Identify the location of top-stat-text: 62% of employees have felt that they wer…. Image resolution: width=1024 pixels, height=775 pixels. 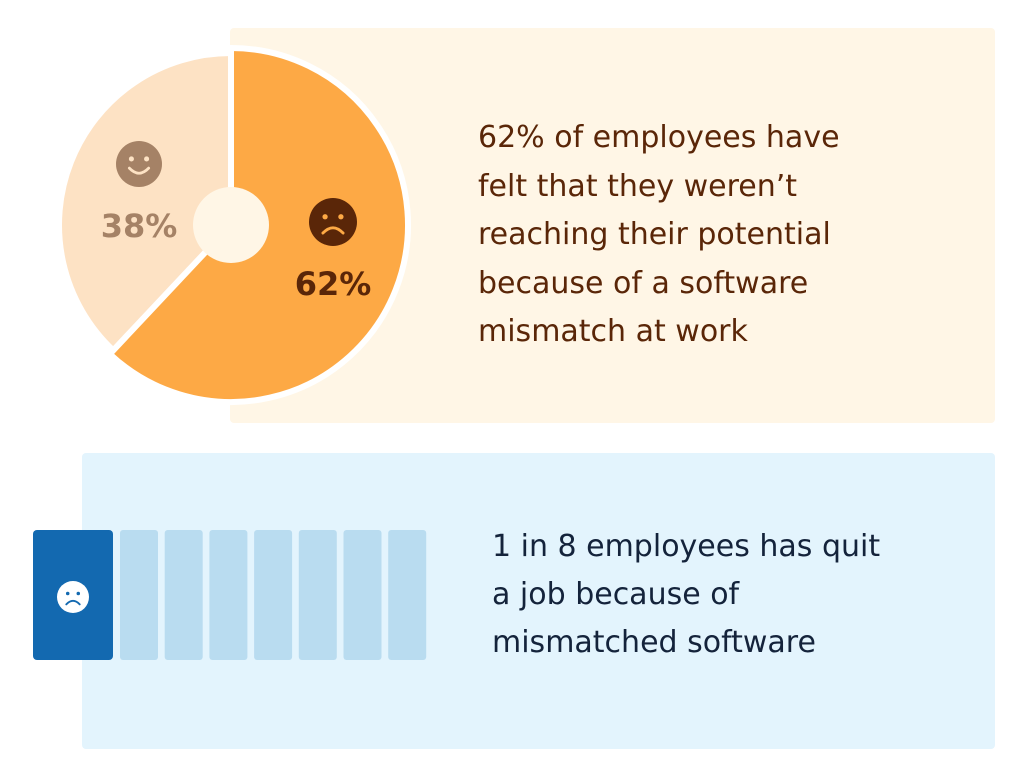
(659, 235).